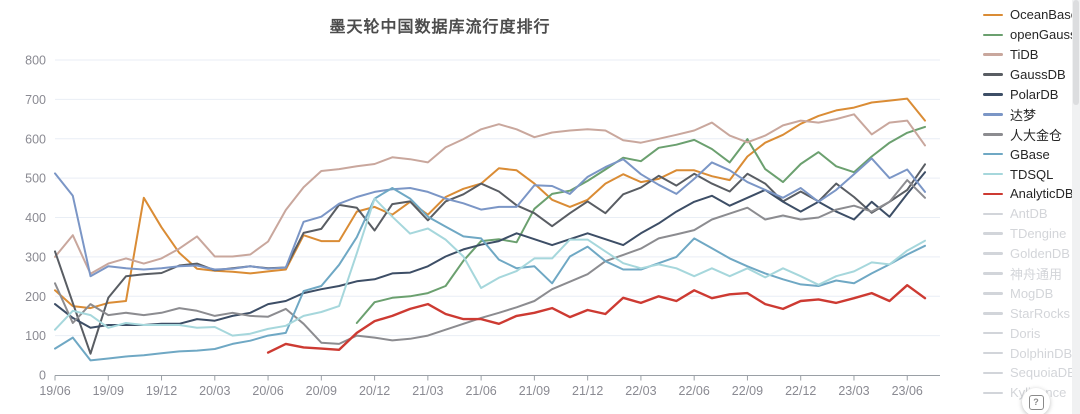 The image size is (1080, 414). I want to click on legend-item-GBase: GBase, so click(1029, 154).